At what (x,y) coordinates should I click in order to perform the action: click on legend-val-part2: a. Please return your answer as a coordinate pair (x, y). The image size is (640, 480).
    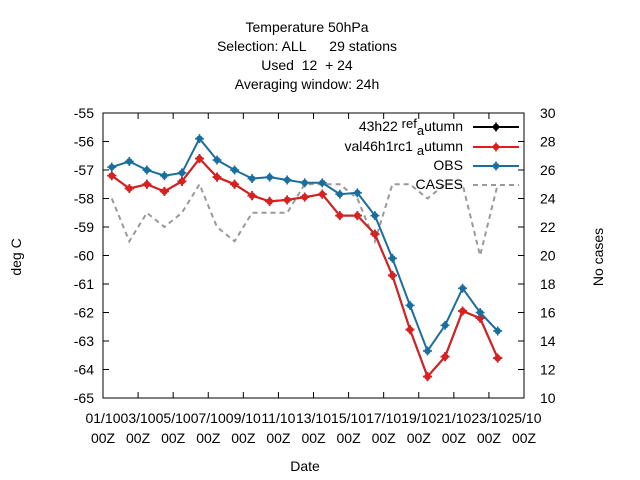
    Looking at the image, I should click on (421, 150).